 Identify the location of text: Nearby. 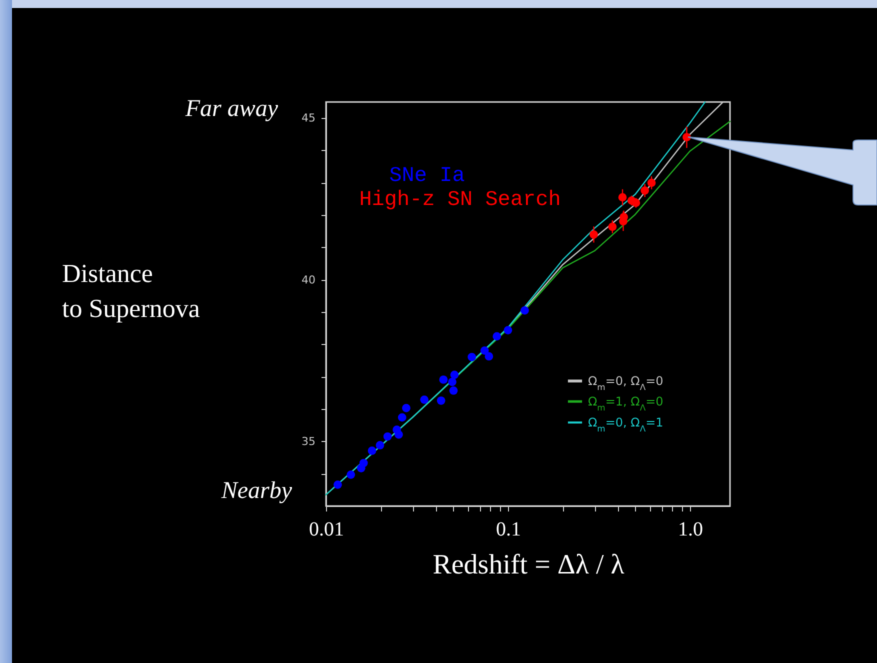
(256, 491).